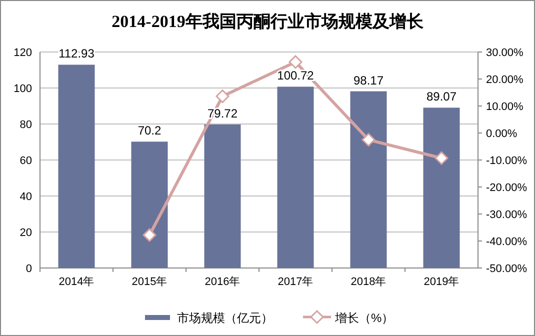 The width and height of the screenshot is (535, 336). Describe the element at coordinates (505, 107) in the screenshot. I see `y2-tick-label: 10.00%` at that location.